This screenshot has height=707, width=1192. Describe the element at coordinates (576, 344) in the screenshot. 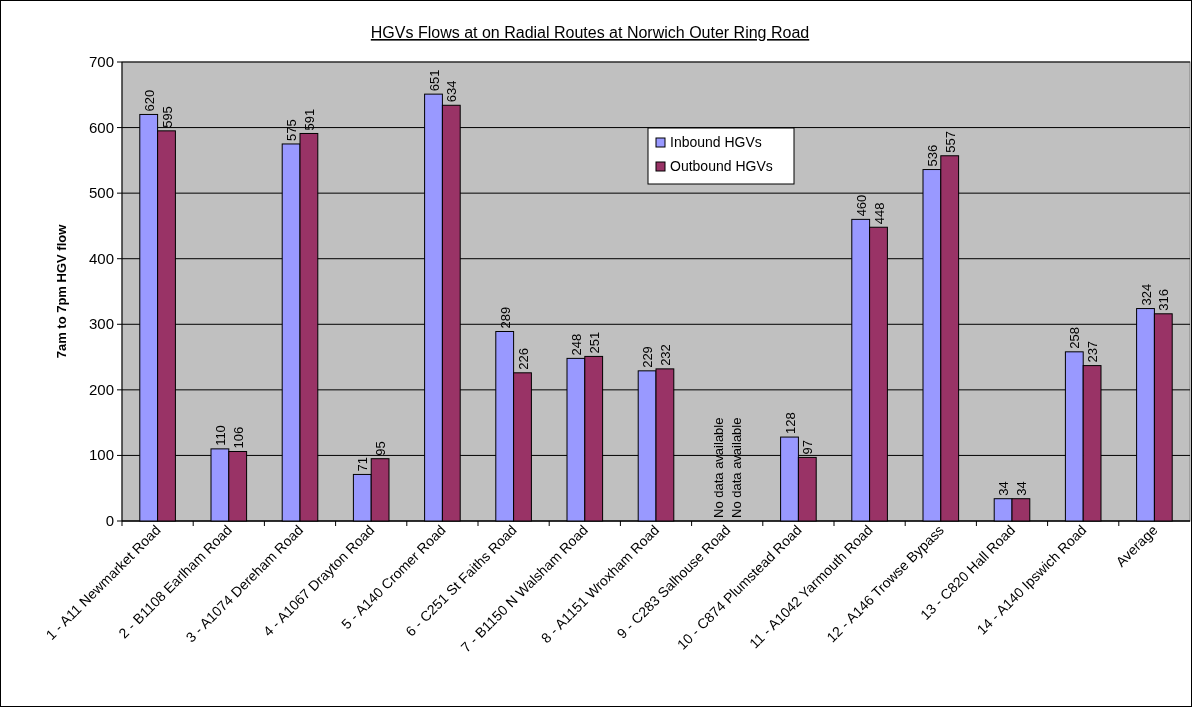

I see `data-label: 248` at that location.